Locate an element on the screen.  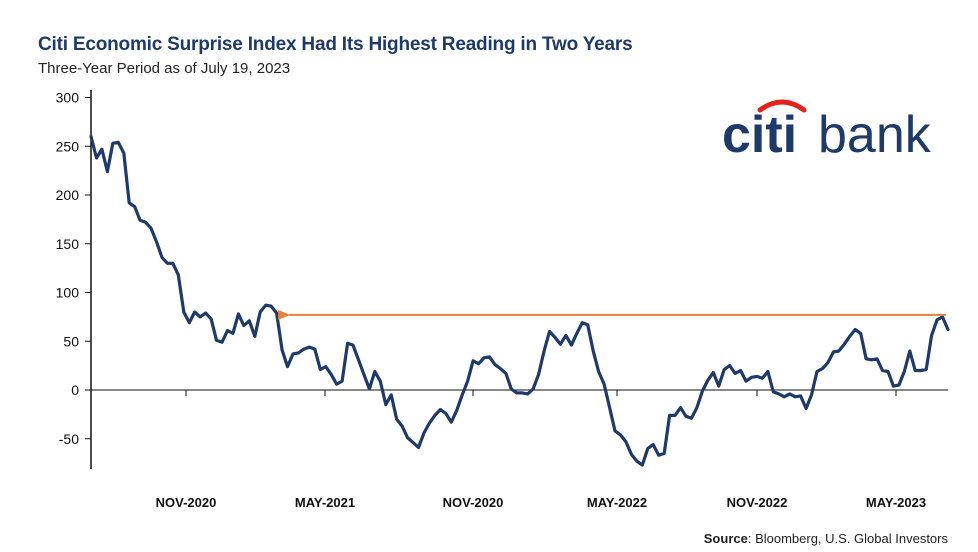
x-tick-label: MAY-2021 is located at coordinates (325, 502).